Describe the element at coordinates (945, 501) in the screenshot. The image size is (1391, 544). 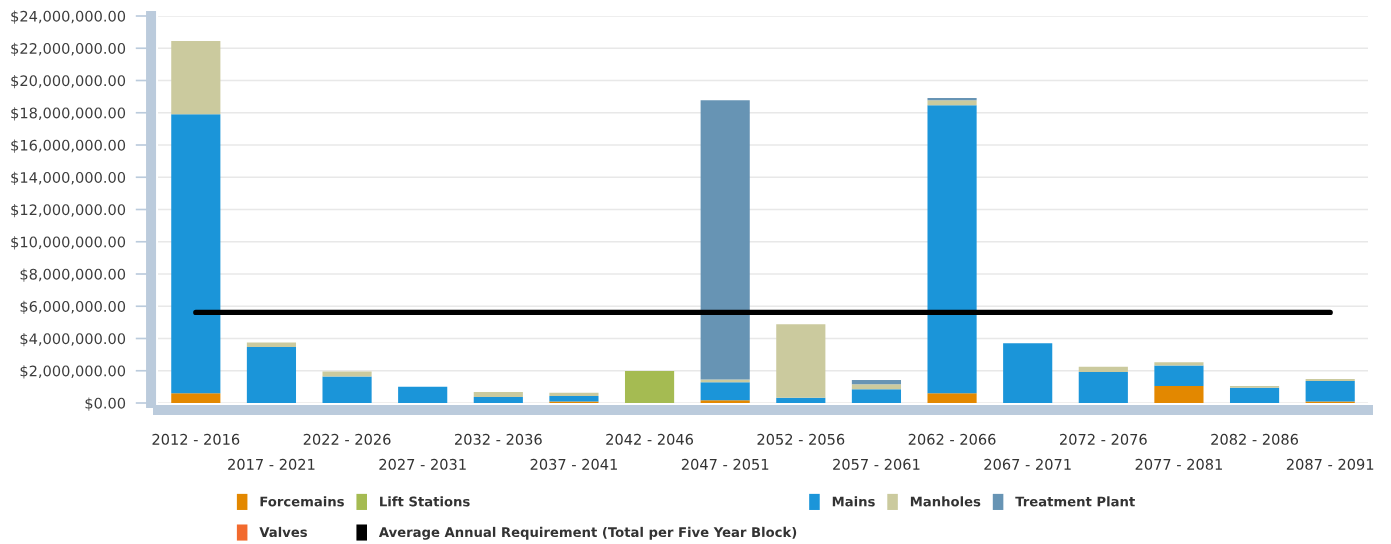
I see `legend-label: Manholes` at that location.